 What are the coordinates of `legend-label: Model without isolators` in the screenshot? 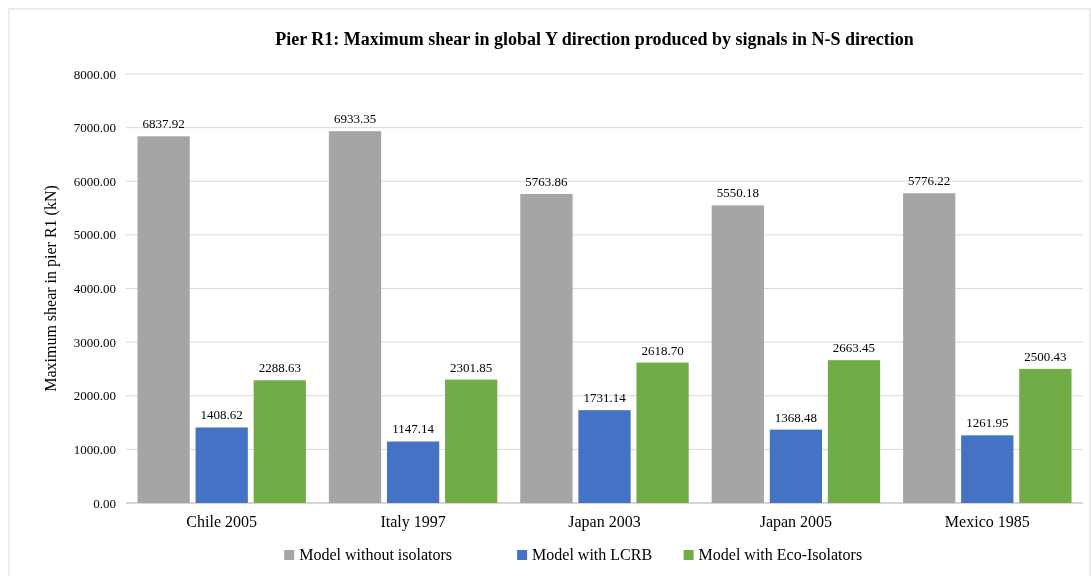 It's located at (376, 554).